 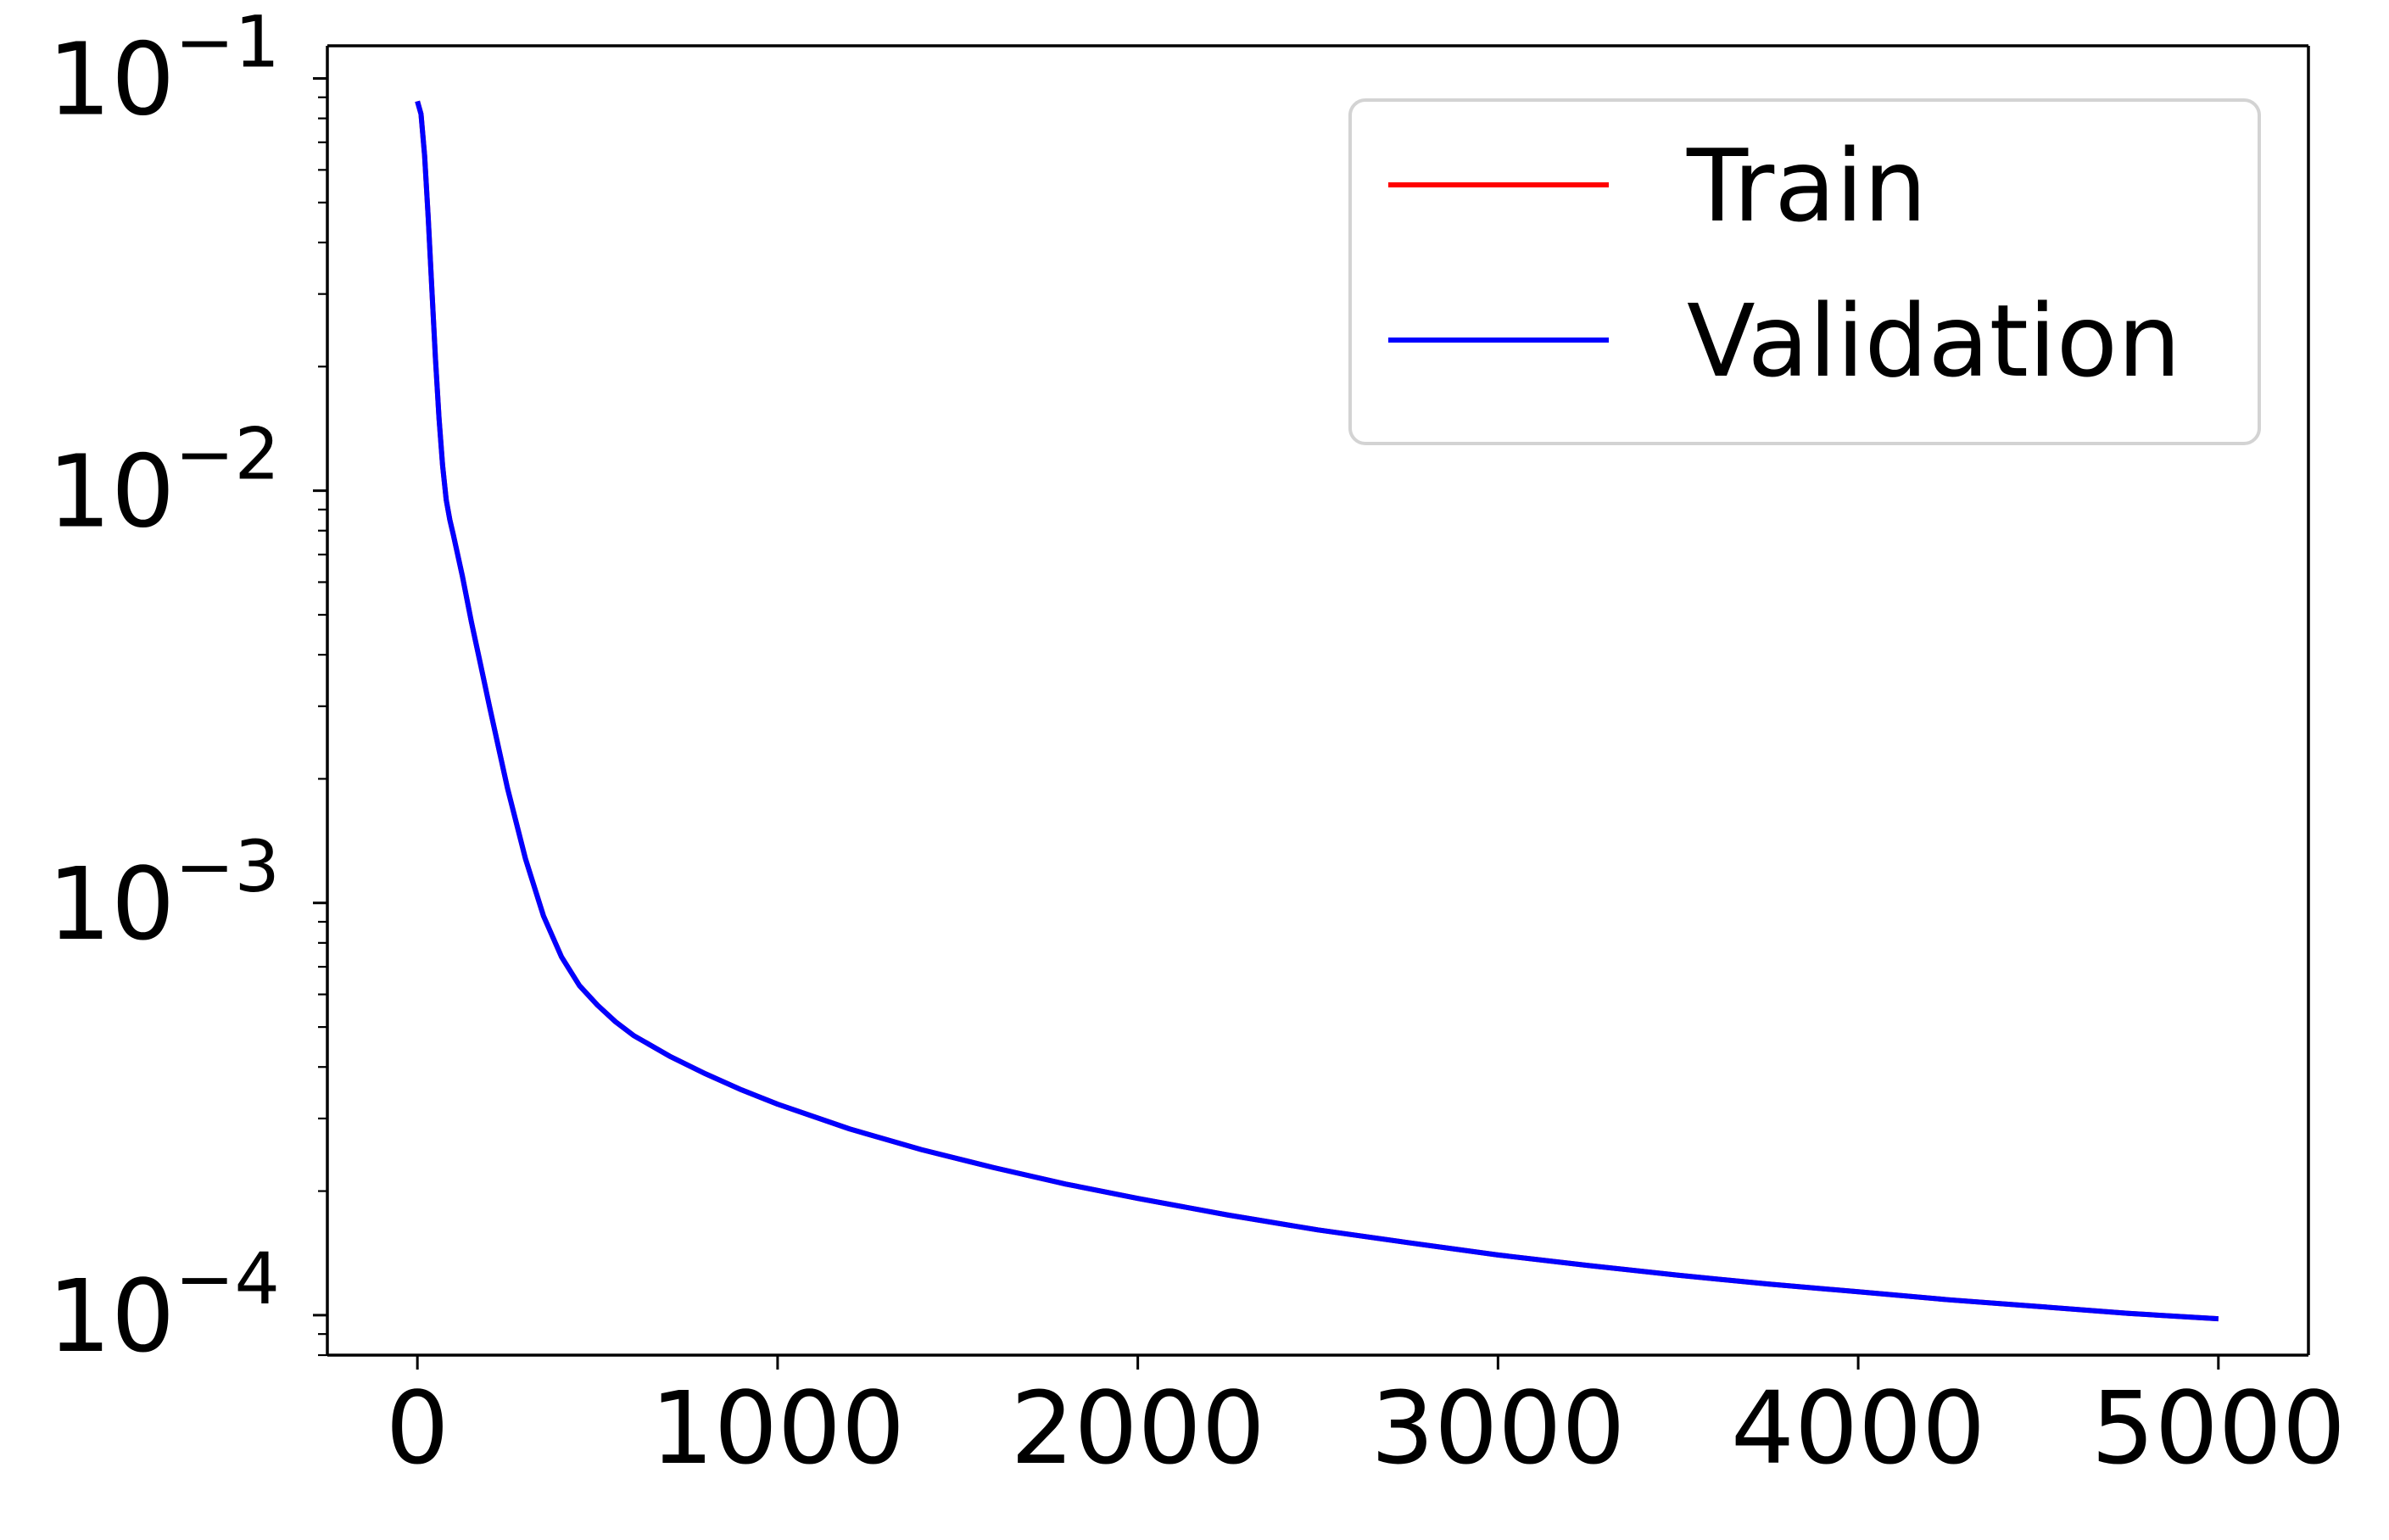 I want to click on x-tick-label: 5000, so click(x=2218, y=1428).